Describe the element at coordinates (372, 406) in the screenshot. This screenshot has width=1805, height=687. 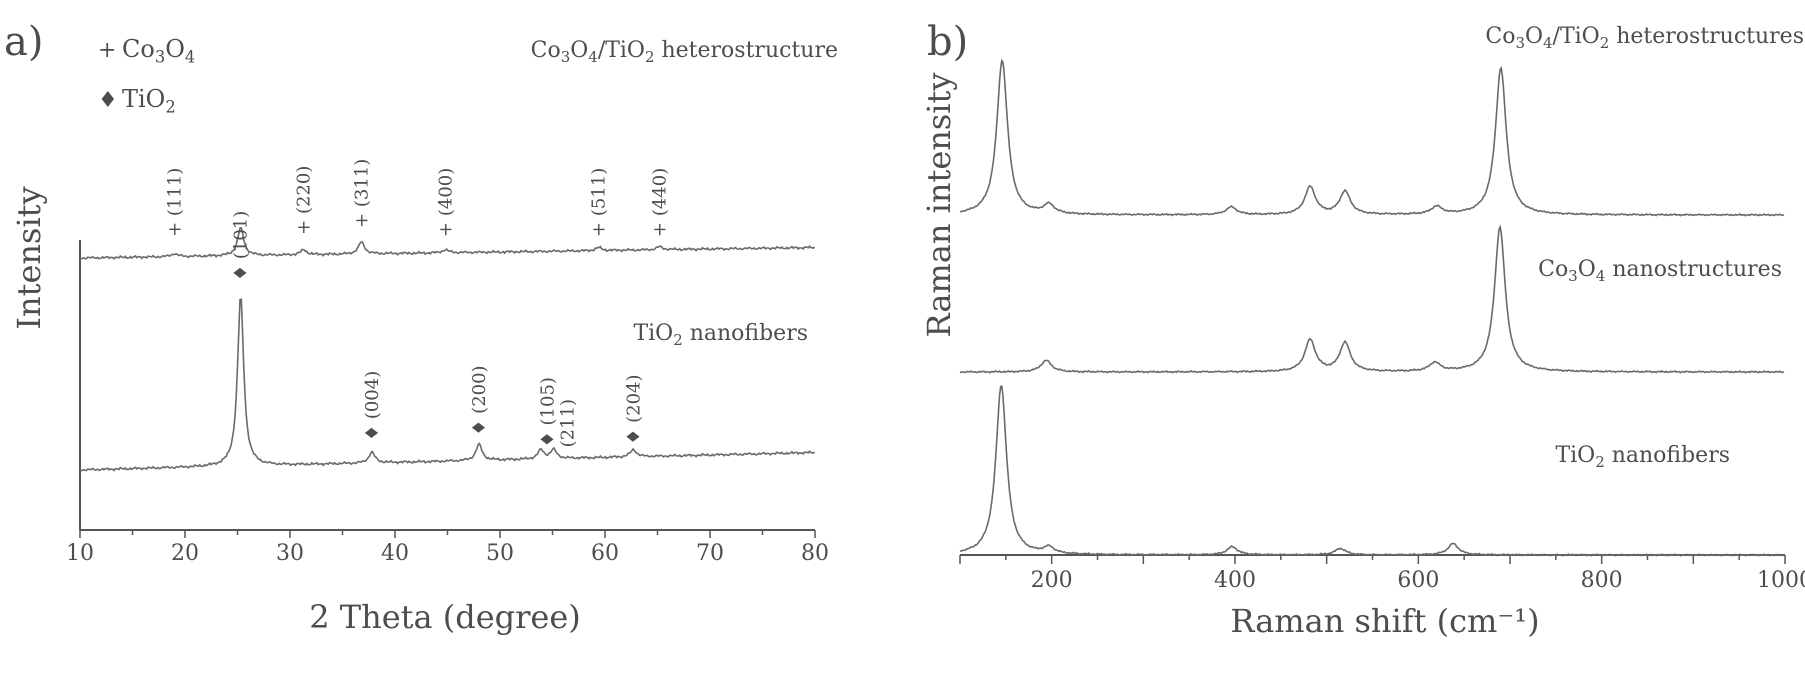
I see `peak-label: ♦ (004)` at that location.